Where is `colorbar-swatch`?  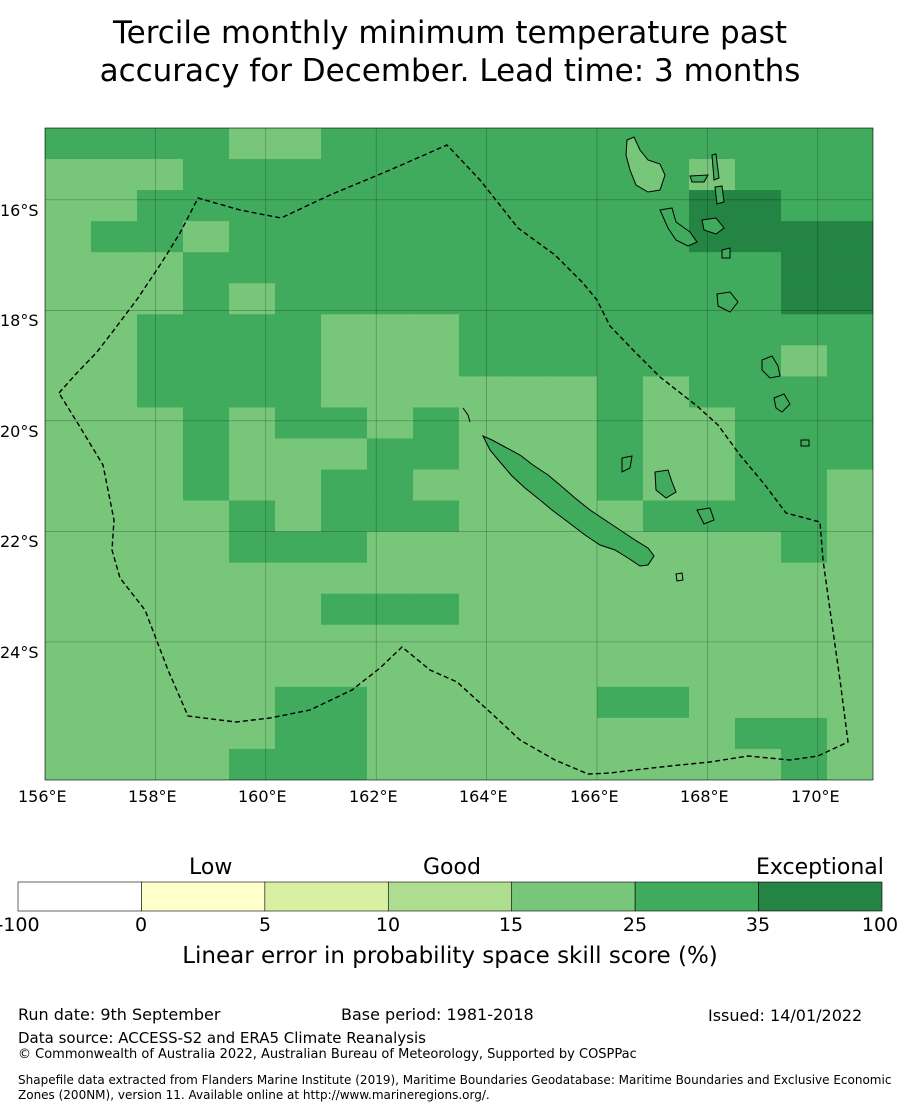 colorbar-swatch is located at coordinates (326, 896).